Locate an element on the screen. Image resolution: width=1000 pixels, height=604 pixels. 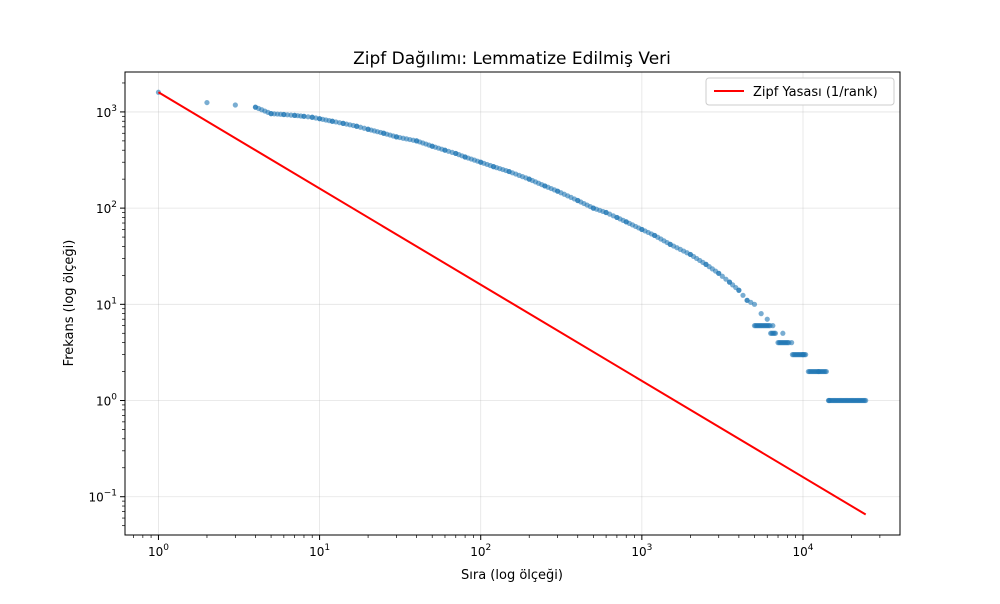
x-tick-label: 10² is located at coordinates (480, 551).